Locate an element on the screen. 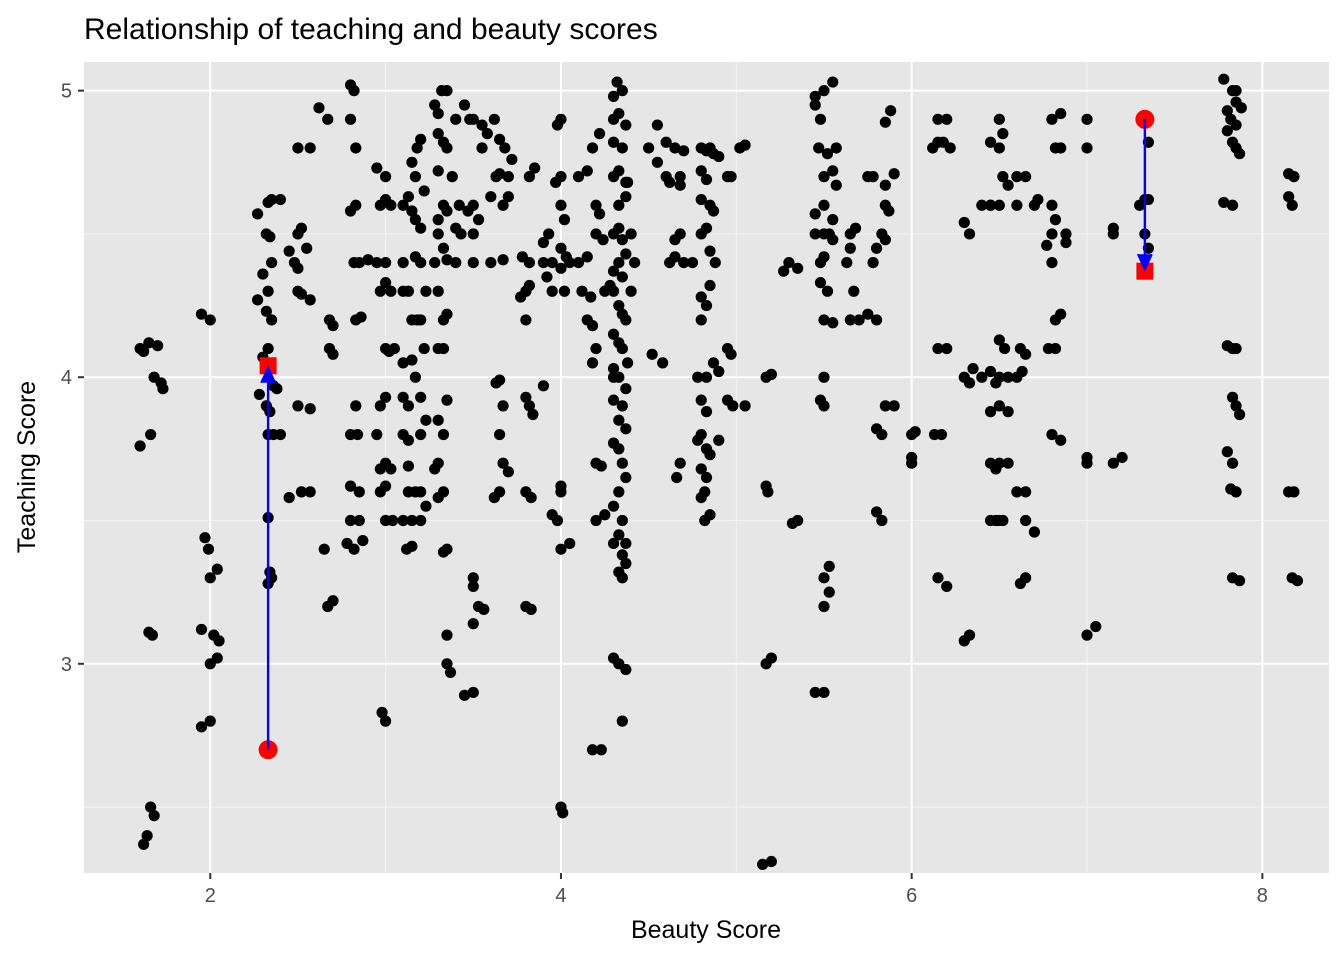 This screenshot has width=1344, height=960. x-tick-label: 4 is located at coordinates (560, 896).